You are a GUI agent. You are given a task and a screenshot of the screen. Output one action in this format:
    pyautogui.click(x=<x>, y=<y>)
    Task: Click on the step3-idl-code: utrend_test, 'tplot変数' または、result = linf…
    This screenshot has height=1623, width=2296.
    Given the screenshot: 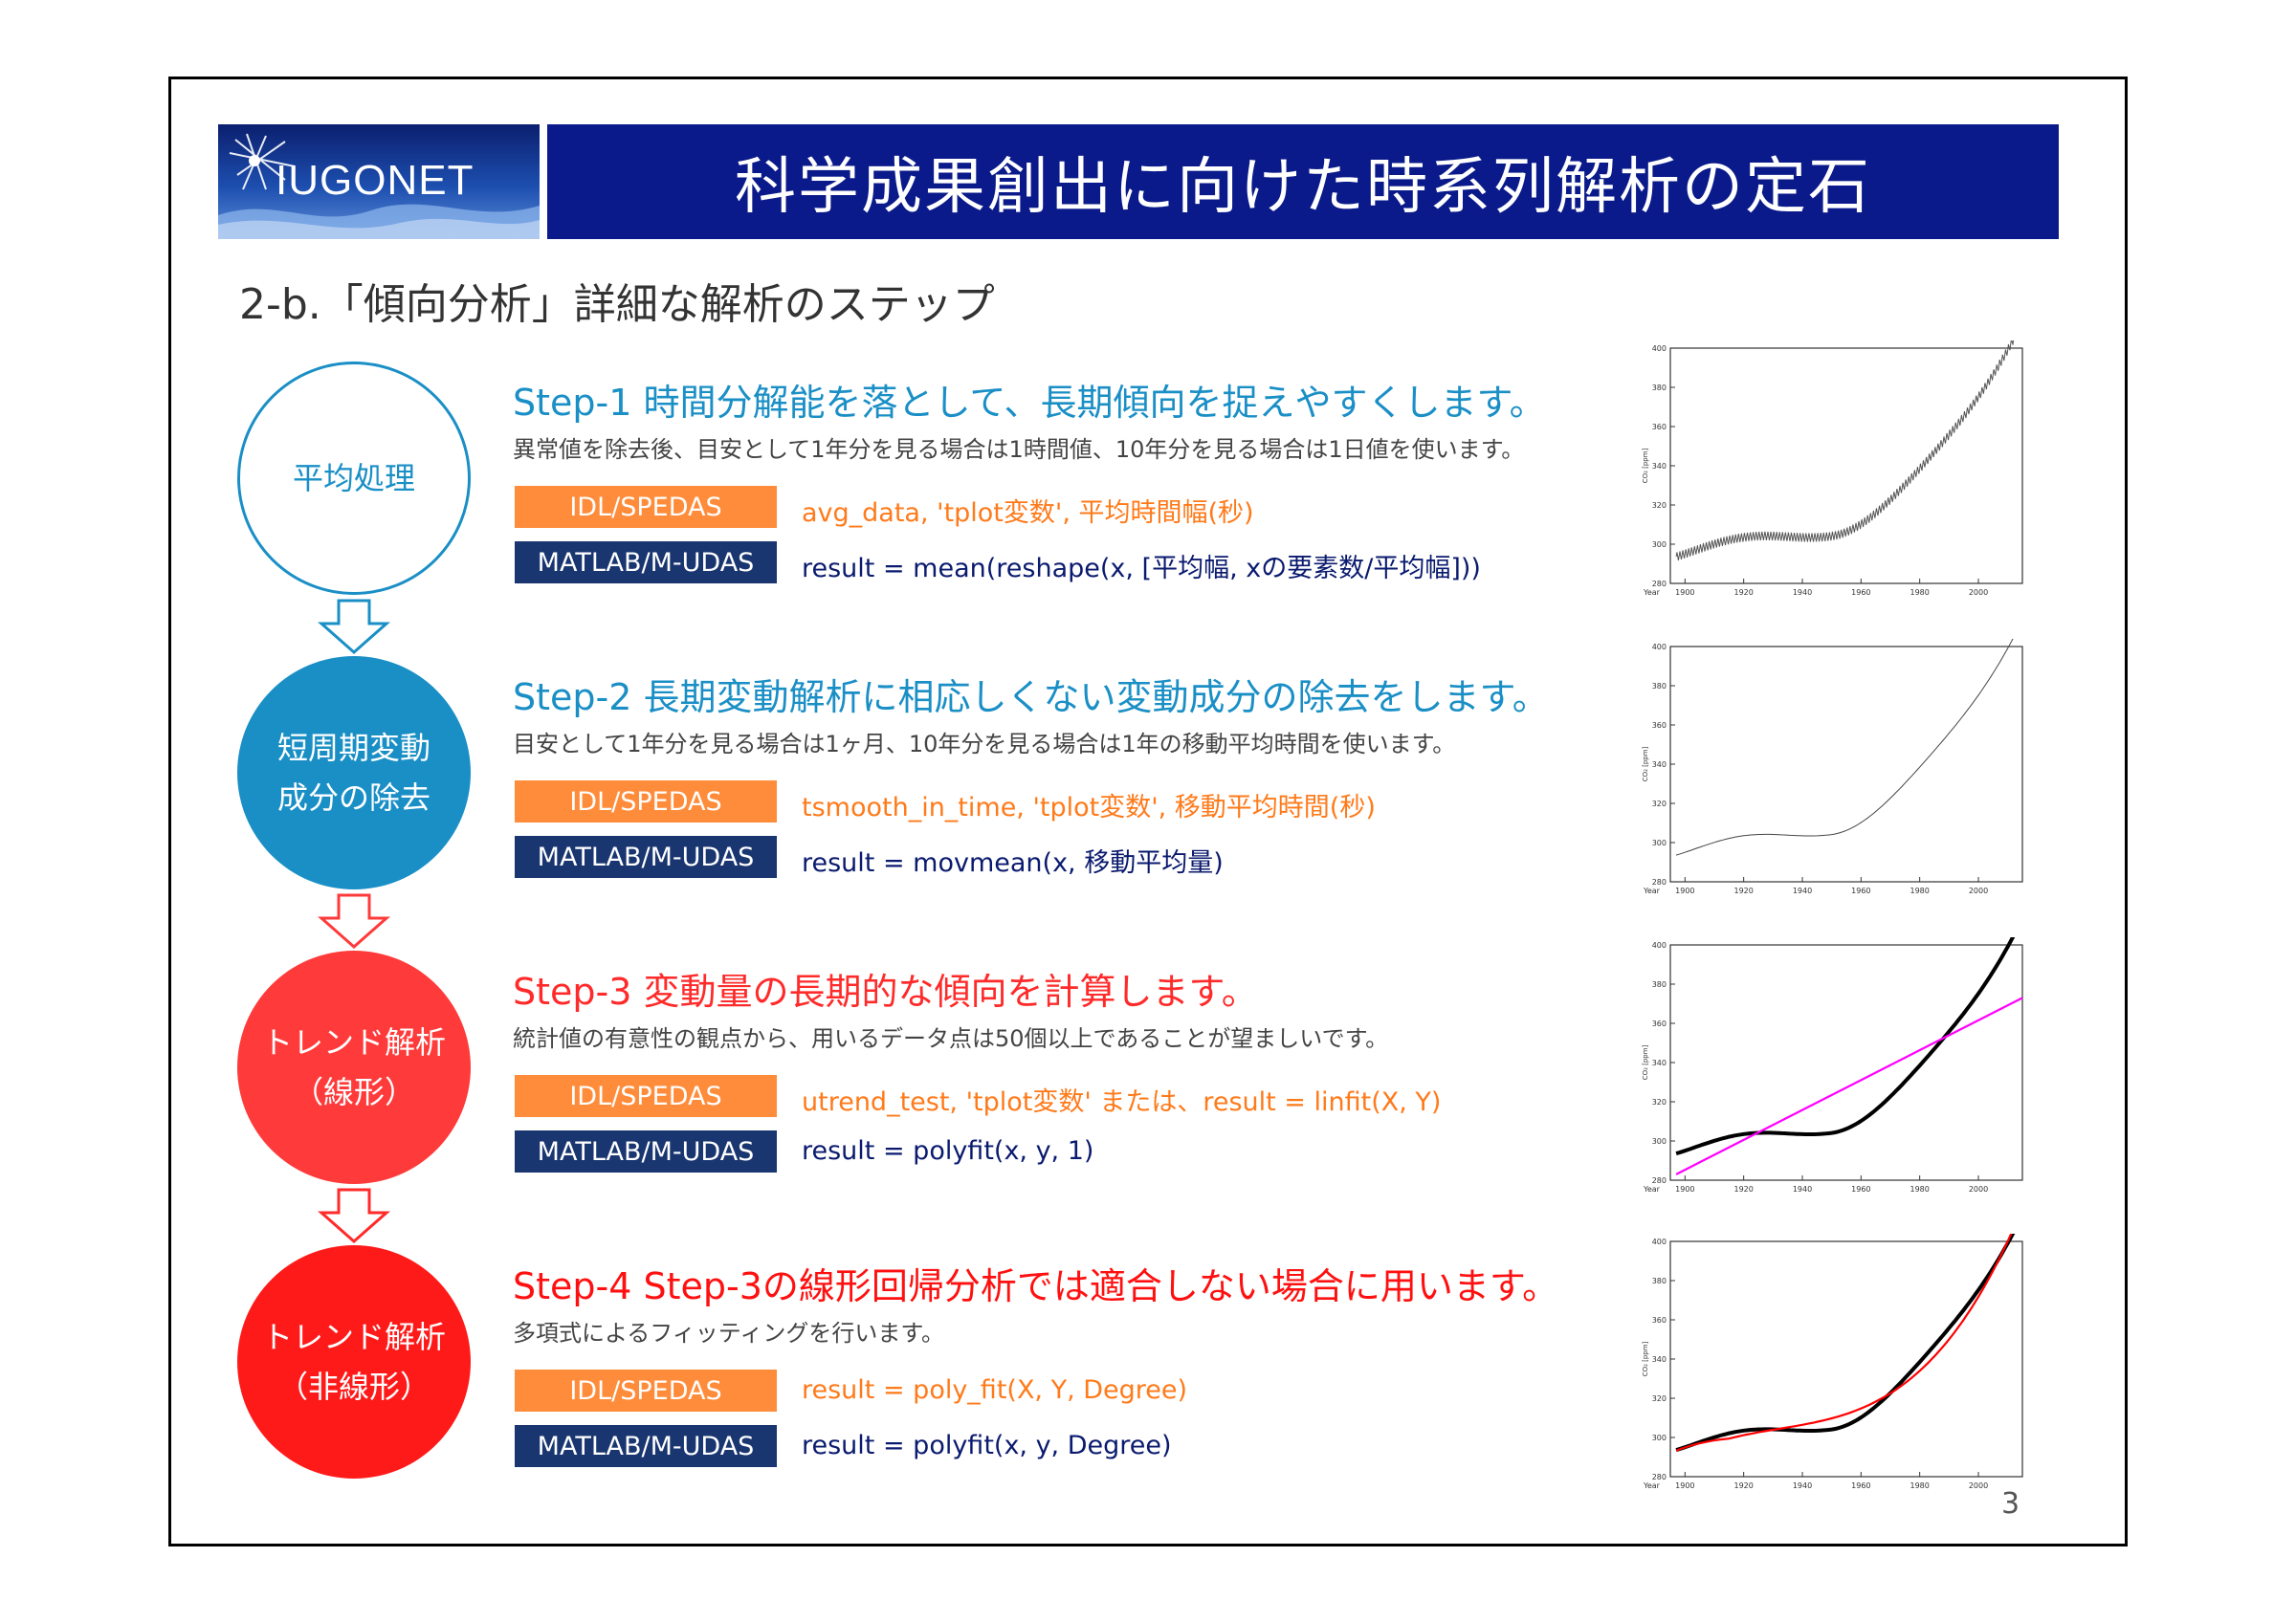 What is the action you would take?
    pyautogui.click(x=1122, y=1102)
    